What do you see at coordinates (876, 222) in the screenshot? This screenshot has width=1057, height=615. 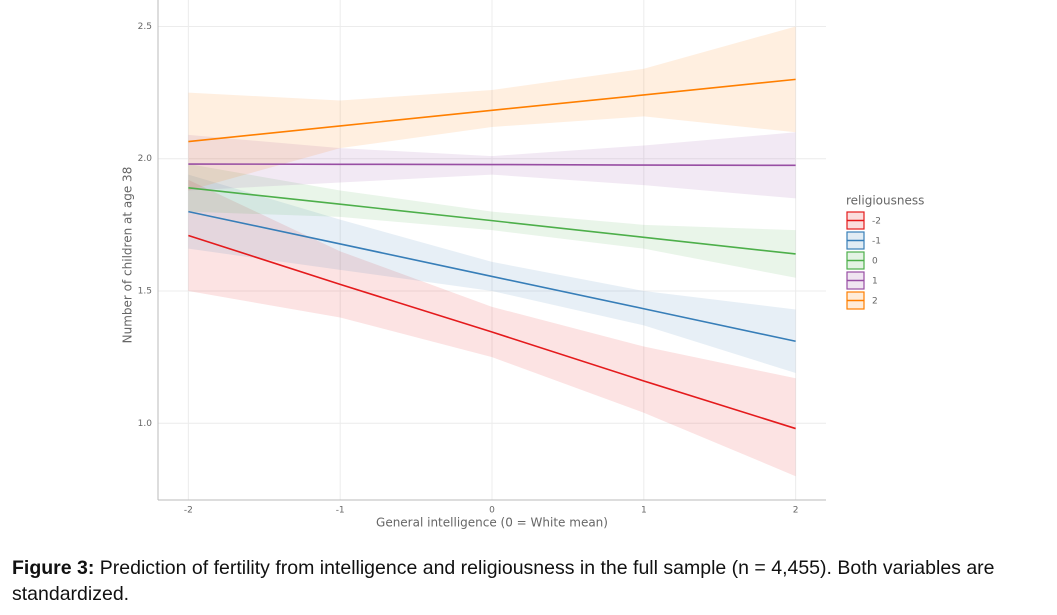 I see `legend-label: -2` at bounding box center [876, 222].